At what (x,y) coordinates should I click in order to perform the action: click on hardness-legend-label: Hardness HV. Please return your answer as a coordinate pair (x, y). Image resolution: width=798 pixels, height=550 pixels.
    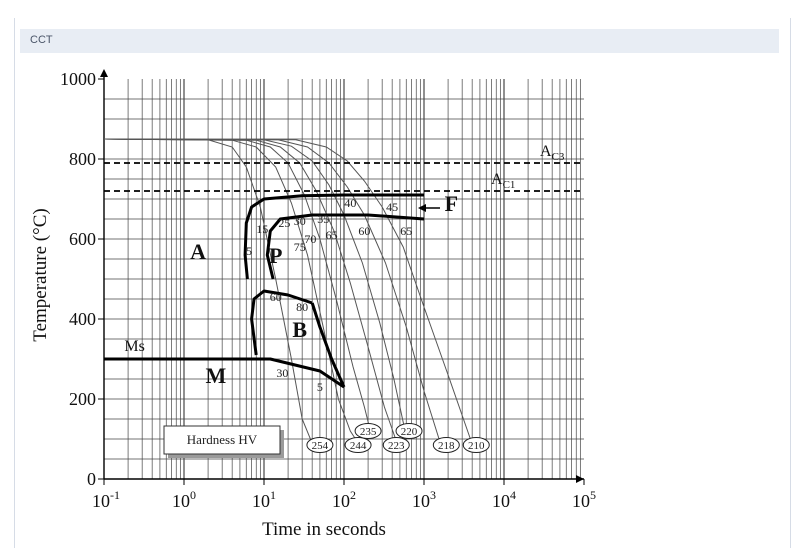
    Looking at the image, I should click on (222, 439).